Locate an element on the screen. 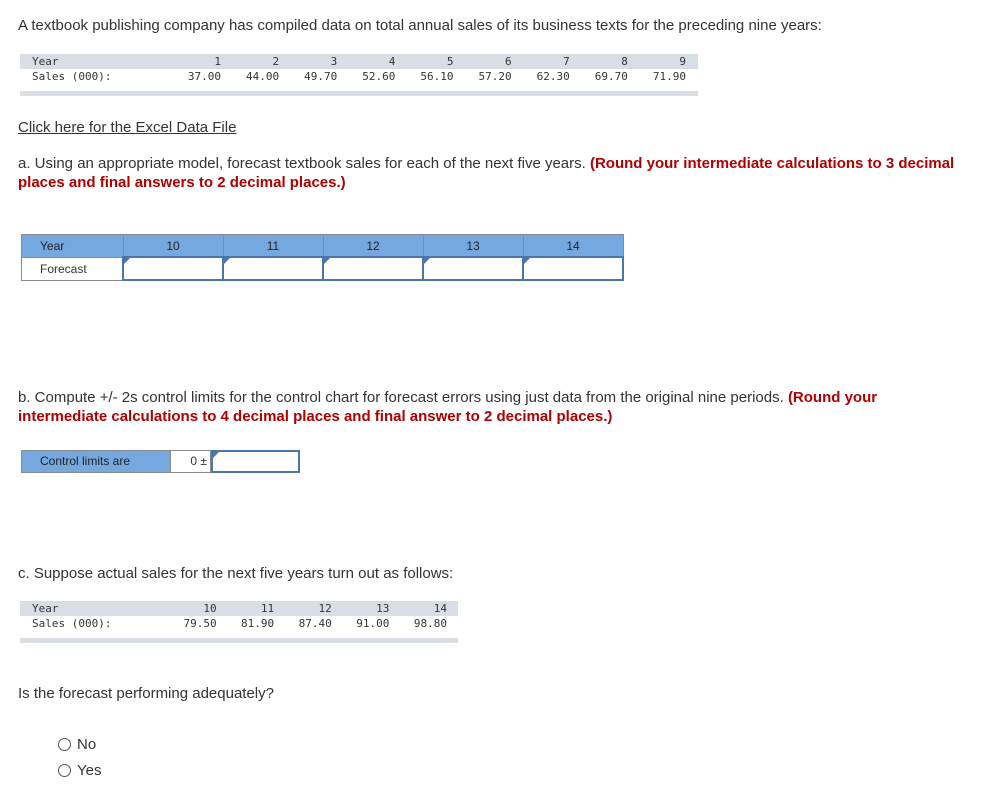  excel-data-link: Click here for the Excel Data File is located at coordinates (127, 127).